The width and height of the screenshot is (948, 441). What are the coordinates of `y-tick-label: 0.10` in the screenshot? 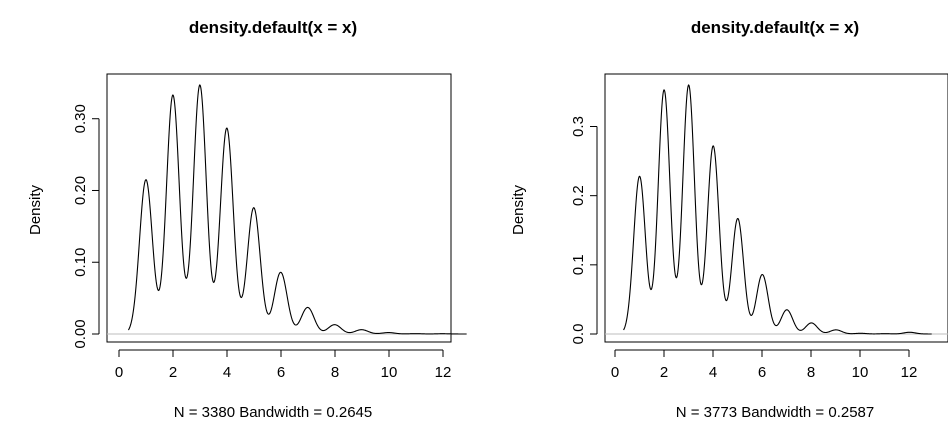 It's located at (80, 262).